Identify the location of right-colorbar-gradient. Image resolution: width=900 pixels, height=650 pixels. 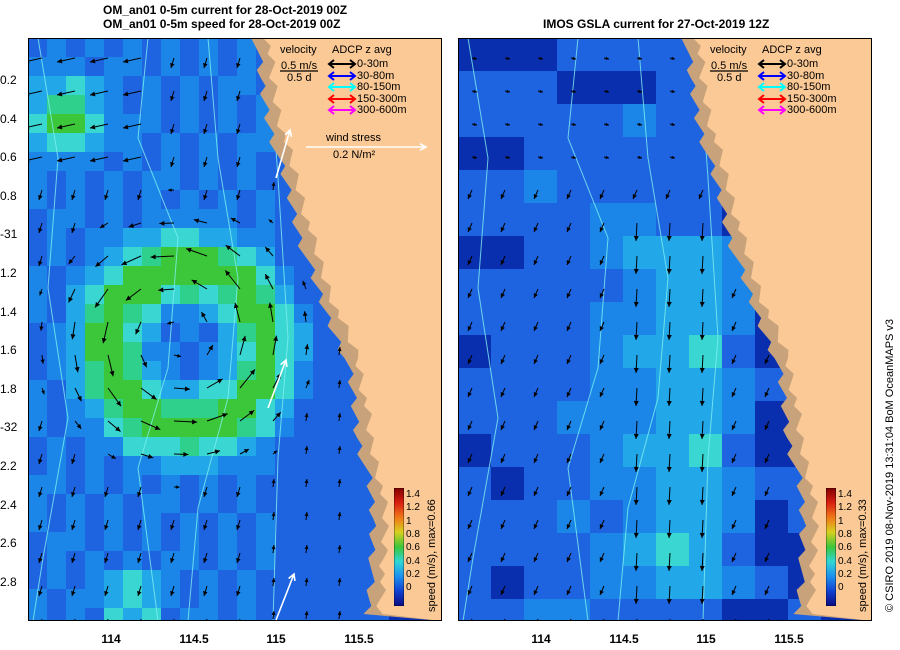
(831, 547).